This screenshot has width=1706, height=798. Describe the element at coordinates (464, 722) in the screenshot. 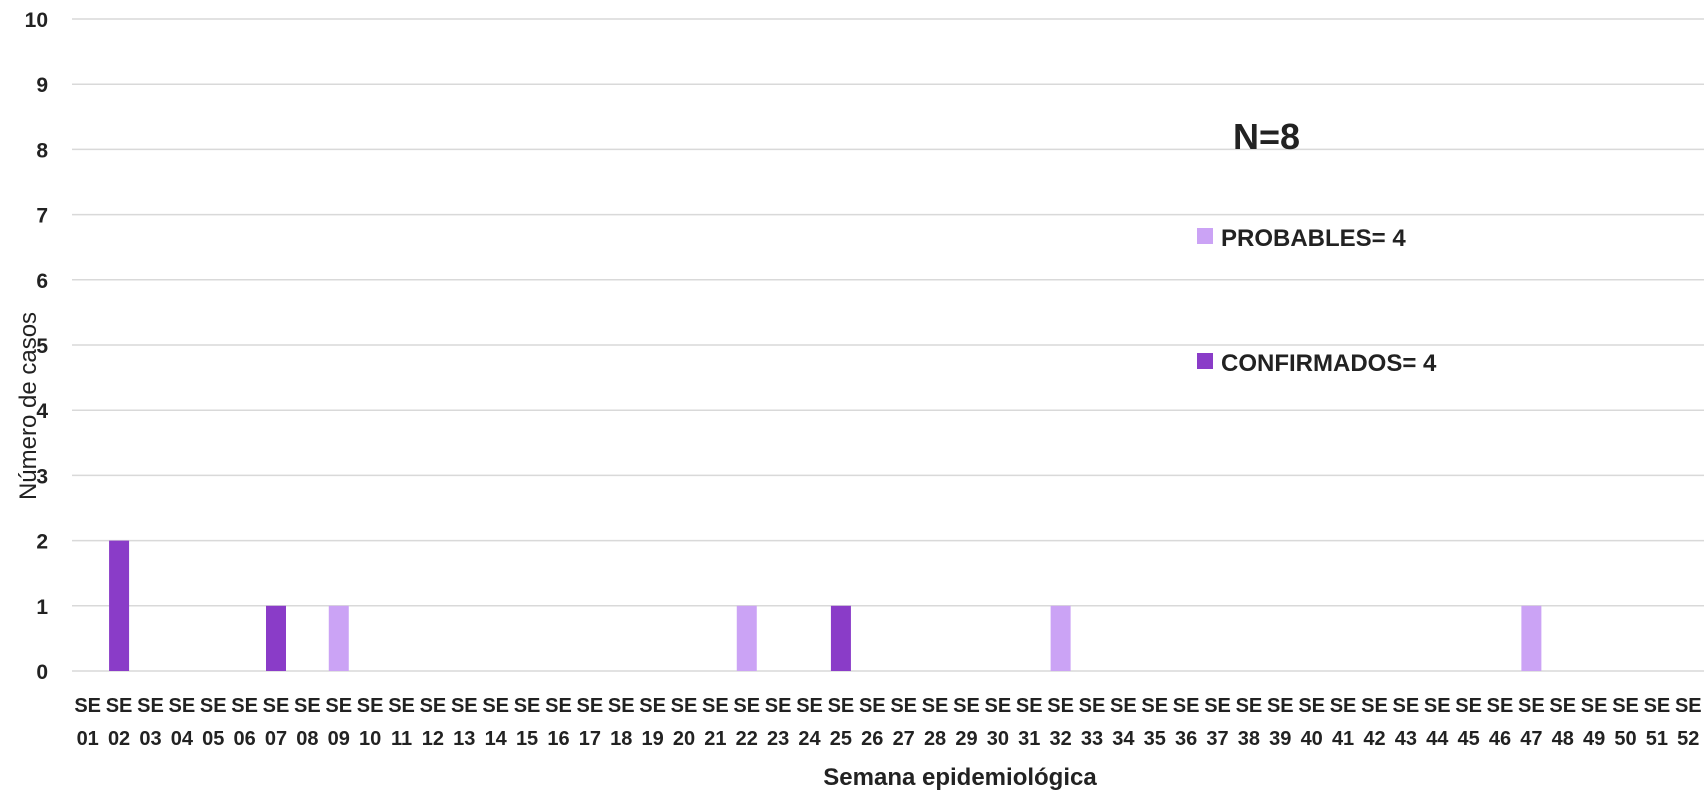

I see `x-tick-label: SE 13` at that location.